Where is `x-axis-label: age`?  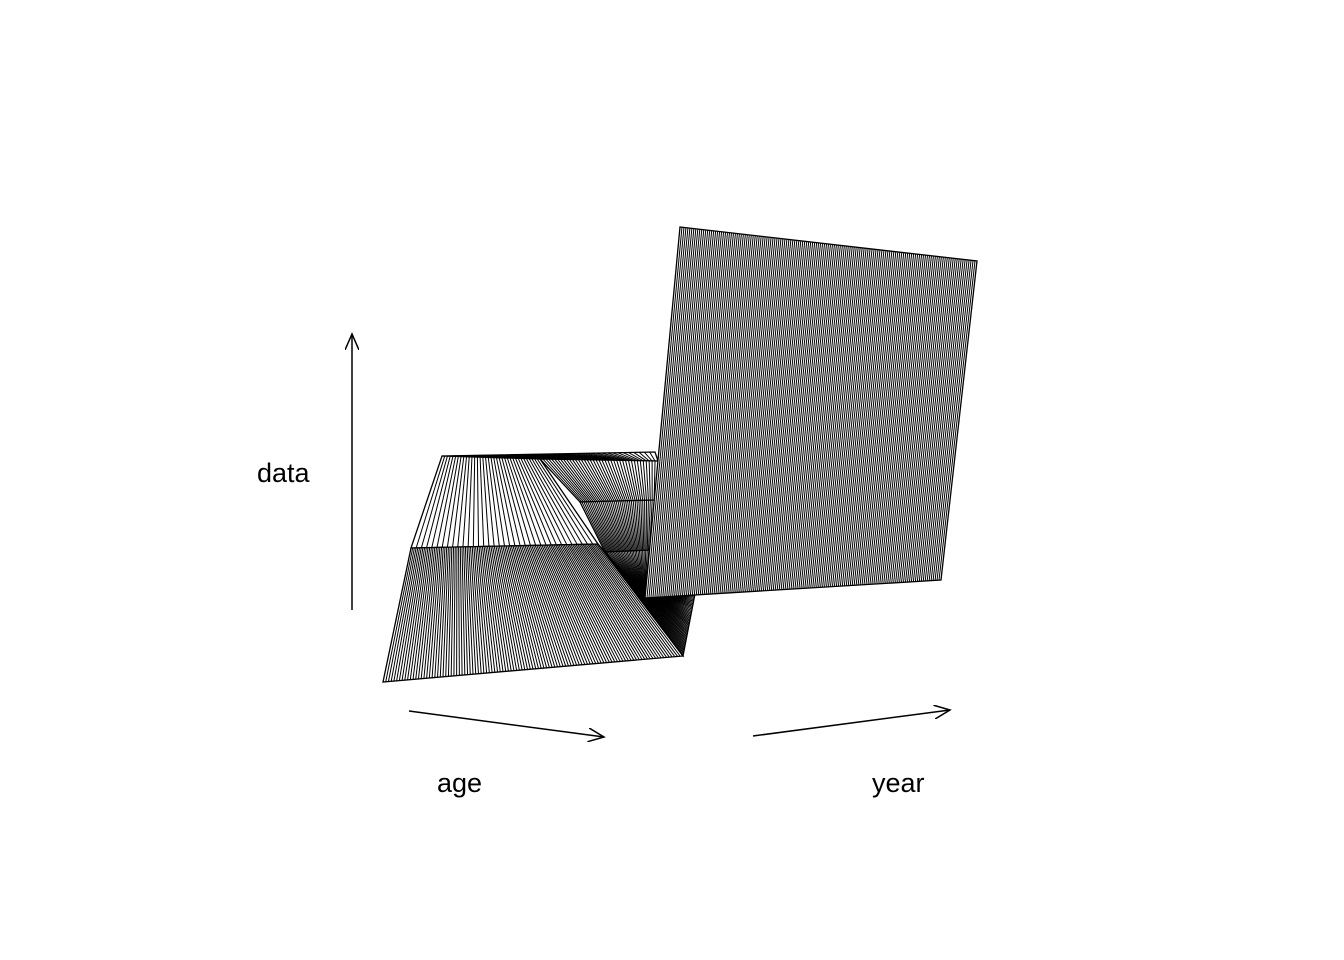
x-axis-label: age is located at coordinates (459, 783).